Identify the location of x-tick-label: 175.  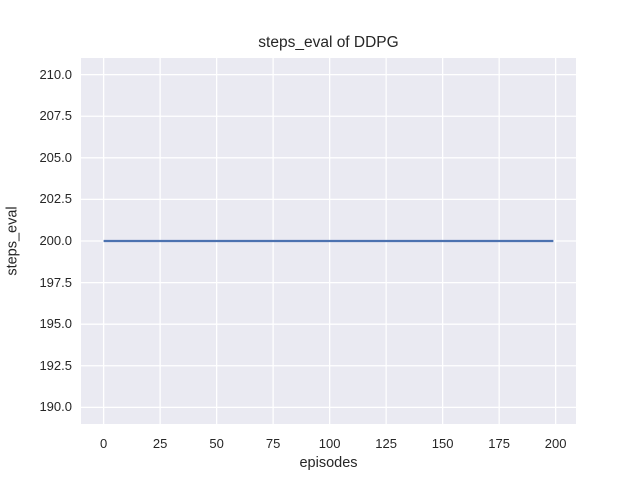
(499, 443).